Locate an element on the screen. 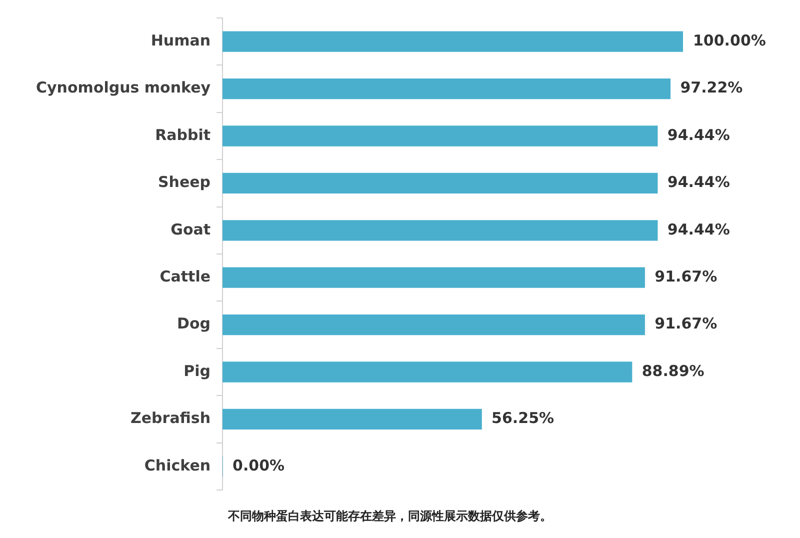 This screenshot has width=800, height=538. data-label: 100.00% is located at coordinates (729, 40).